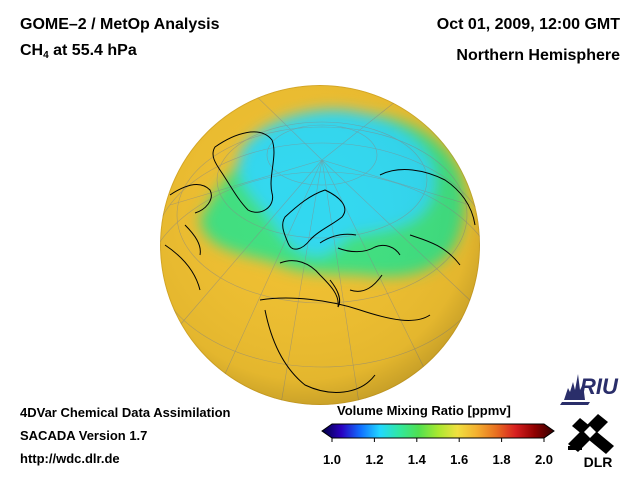  I want to click on colorbar-tick-label-2: 1.4, so click(417, 459).